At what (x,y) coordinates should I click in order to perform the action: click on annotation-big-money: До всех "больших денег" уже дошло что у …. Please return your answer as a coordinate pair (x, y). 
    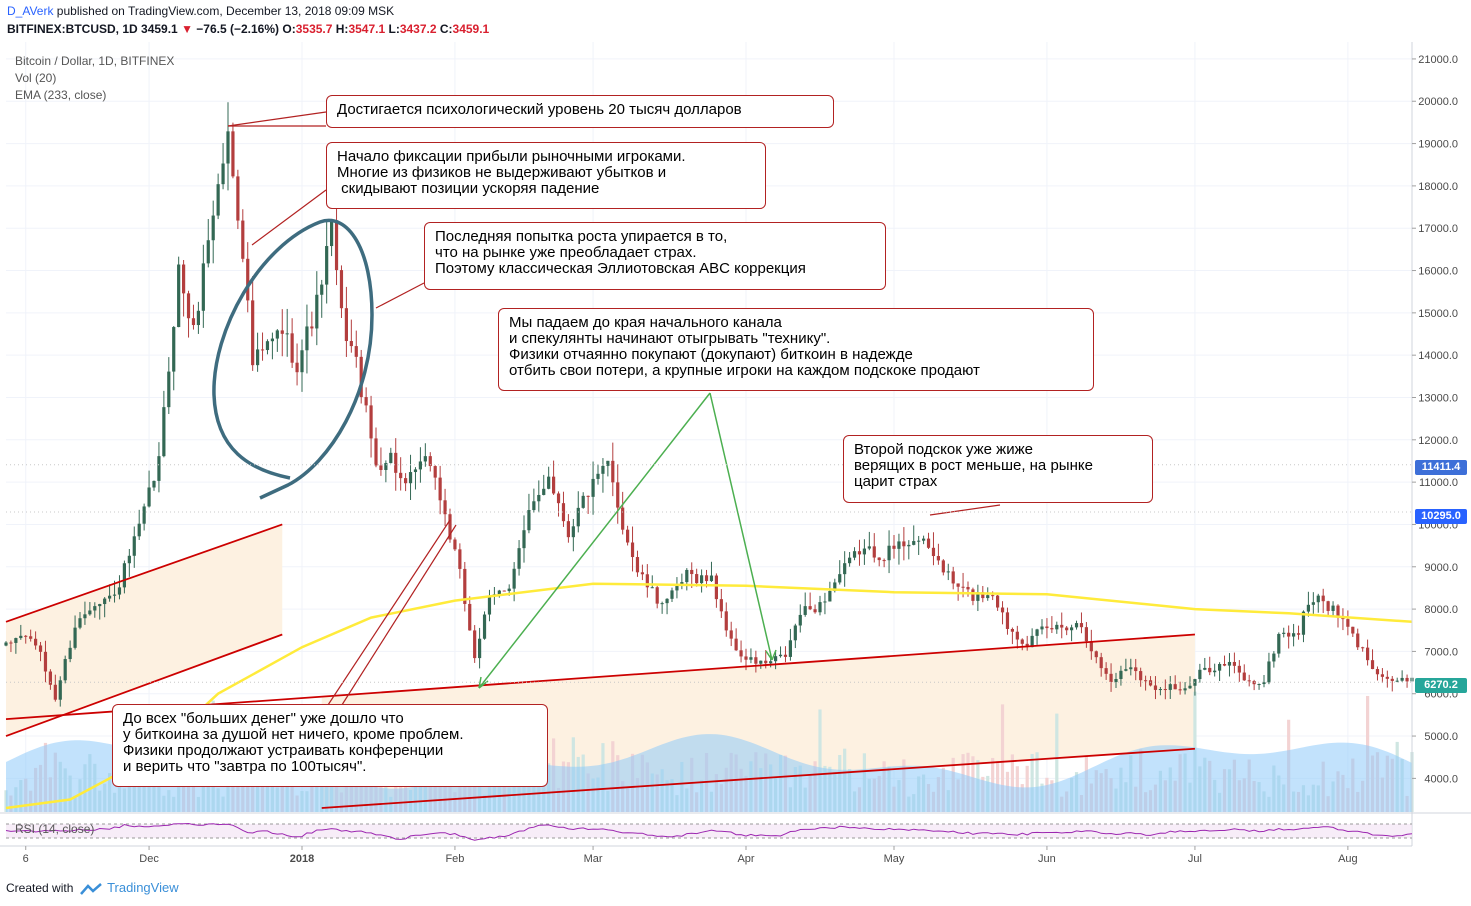
    Looking at the image, I should click on (330, 745).